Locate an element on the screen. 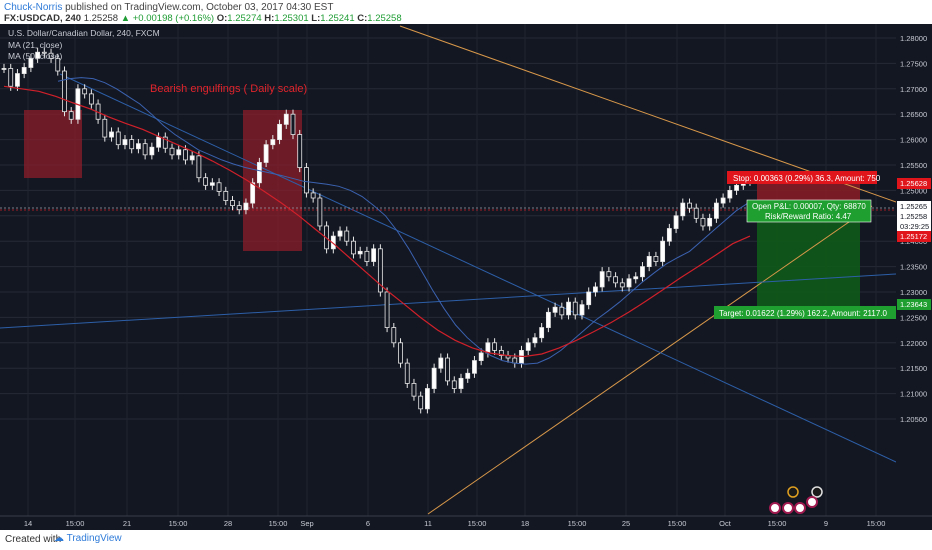  time-tick-label: 18 is located at coordinates (525, 523).